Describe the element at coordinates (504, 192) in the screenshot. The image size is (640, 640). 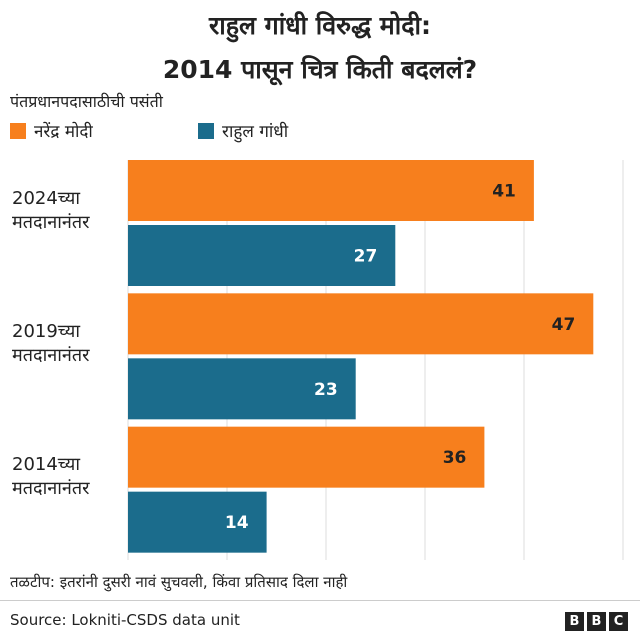
I see `value-label: 41` at that location.